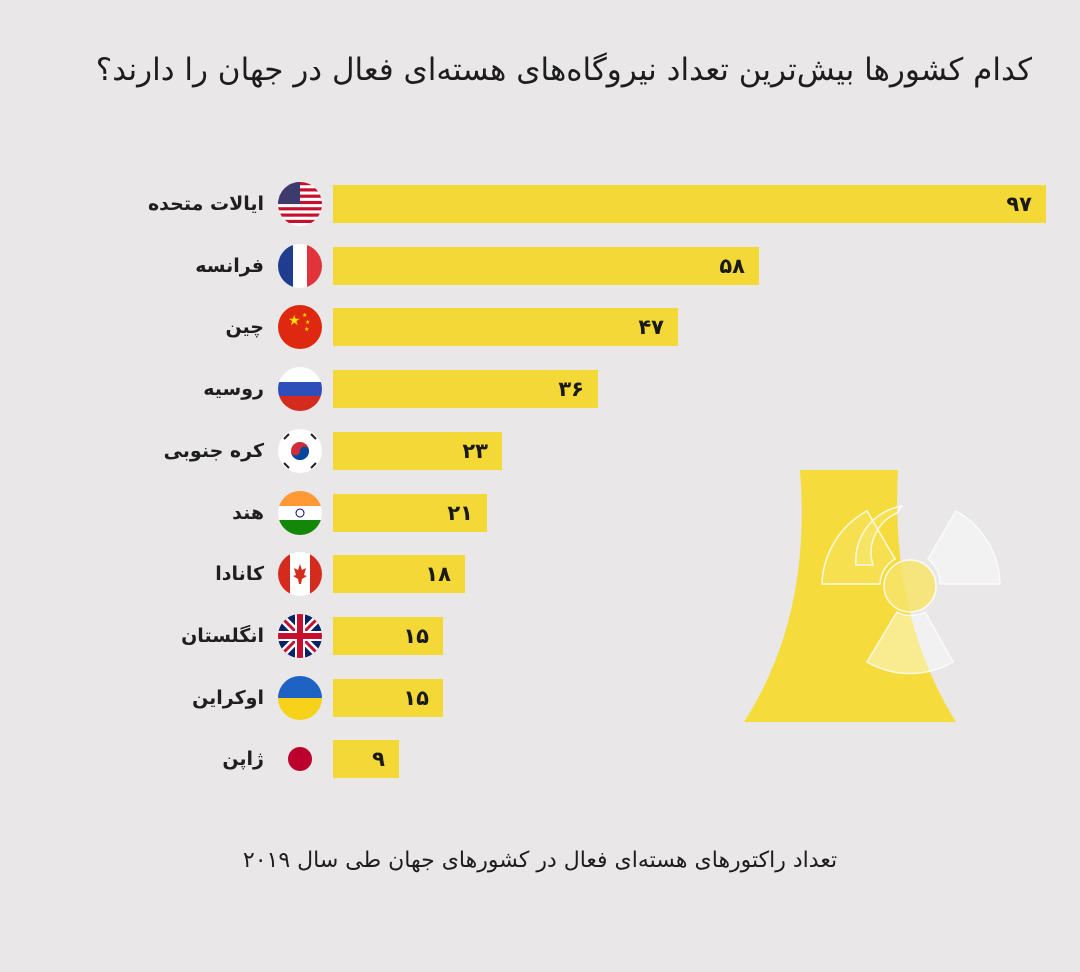 The image size is (1080, 972). What do you see at coordinates (213, 451) in the screenshot?
I see `category-label: کره جنوبی` at bounding box center [213, 451].